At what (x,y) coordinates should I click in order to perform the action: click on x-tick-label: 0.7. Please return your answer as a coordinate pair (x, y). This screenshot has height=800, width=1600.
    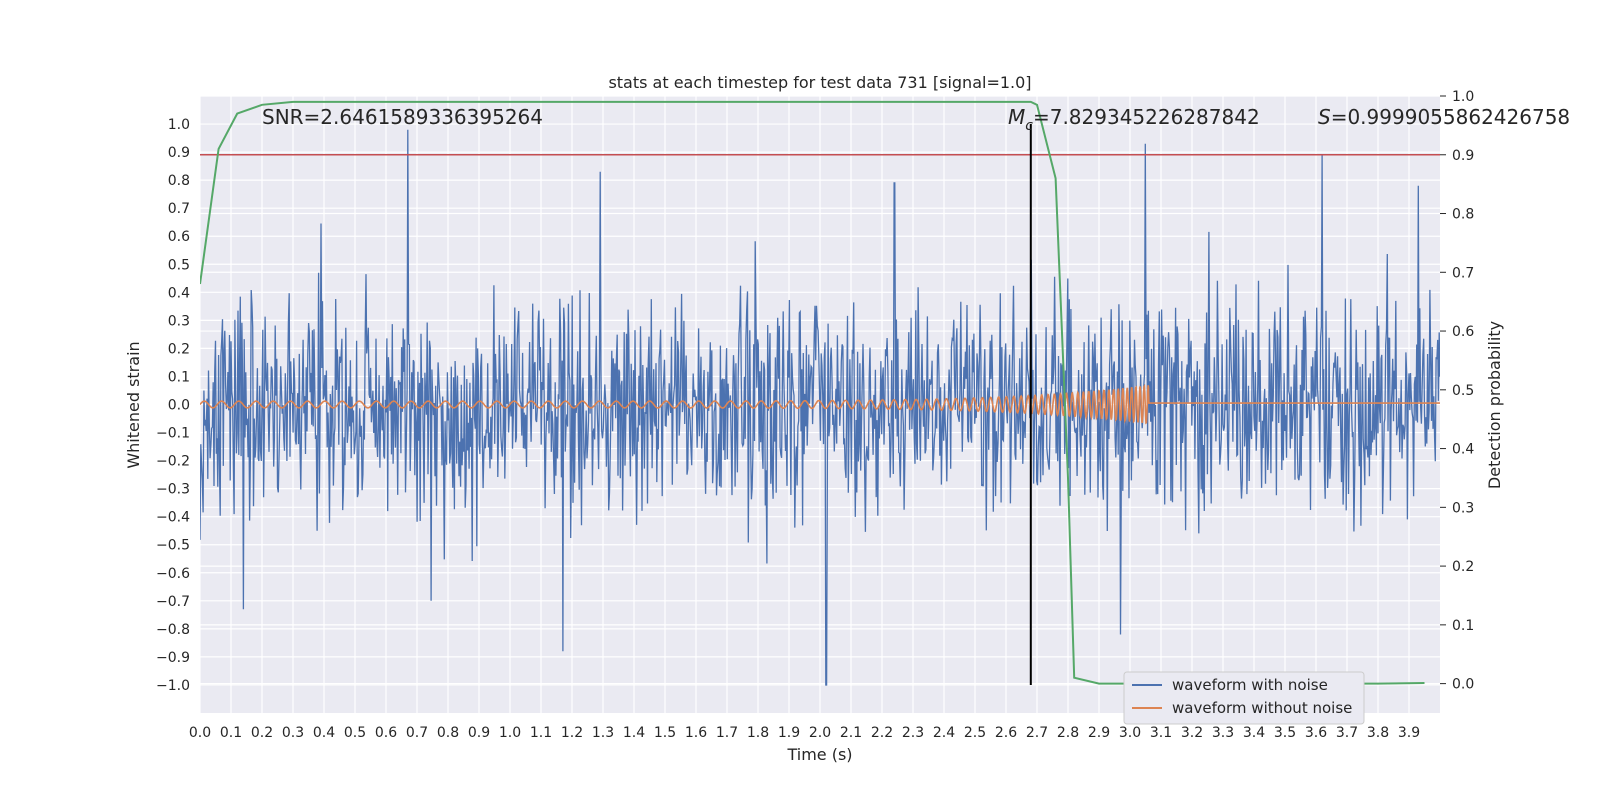
    Looking at the image, I should click on (417, 733).